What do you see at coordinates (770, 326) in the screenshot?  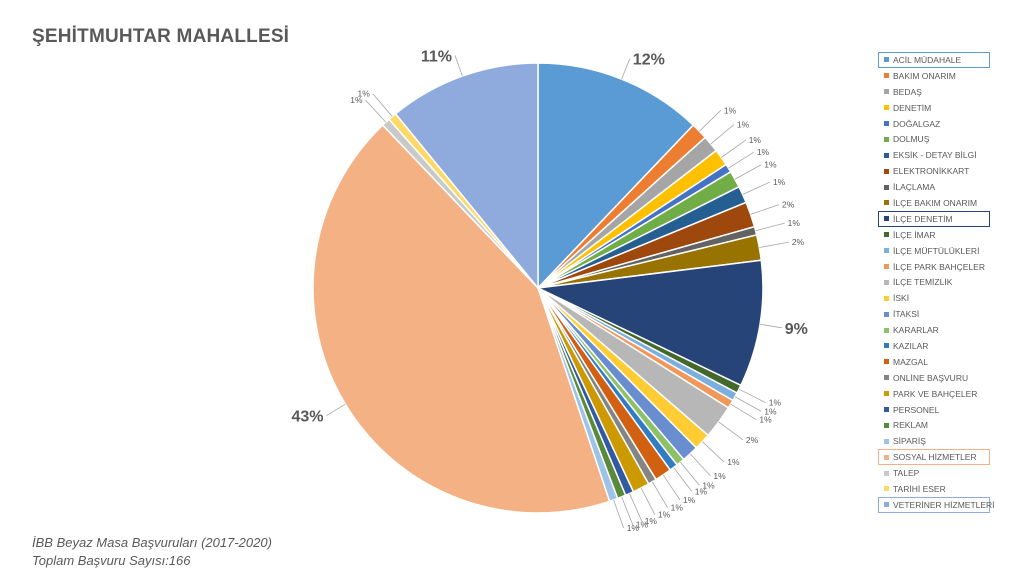 I see `leader-line-ilce-denetim` at bounding box center [770, 326].